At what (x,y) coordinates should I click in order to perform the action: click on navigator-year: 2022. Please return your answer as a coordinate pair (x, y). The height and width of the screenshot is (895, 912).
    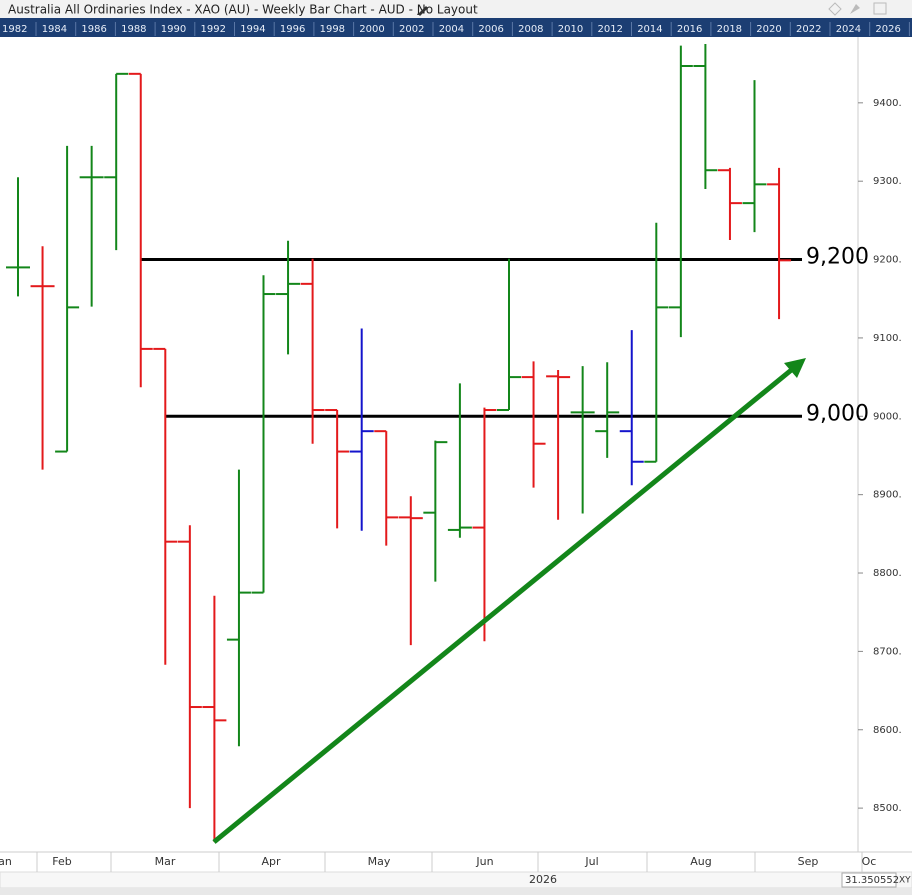
    Looking at the image, I should click on (808, 29).